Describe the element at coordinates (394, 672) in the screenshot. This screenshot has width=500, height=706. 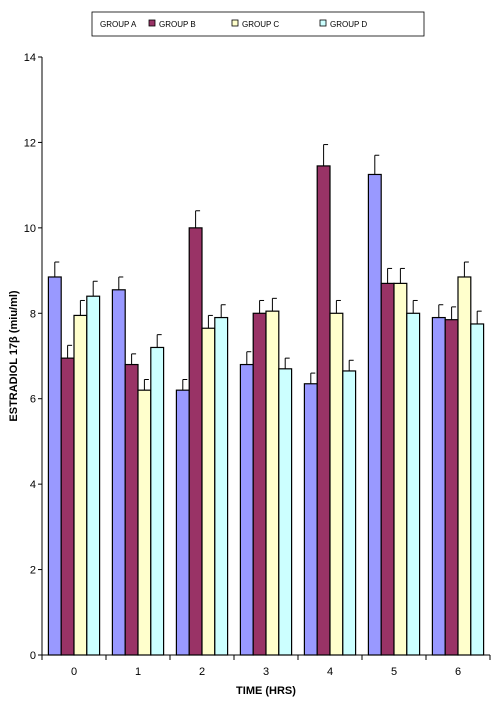
I see `x-tick-label: 5` at that location.